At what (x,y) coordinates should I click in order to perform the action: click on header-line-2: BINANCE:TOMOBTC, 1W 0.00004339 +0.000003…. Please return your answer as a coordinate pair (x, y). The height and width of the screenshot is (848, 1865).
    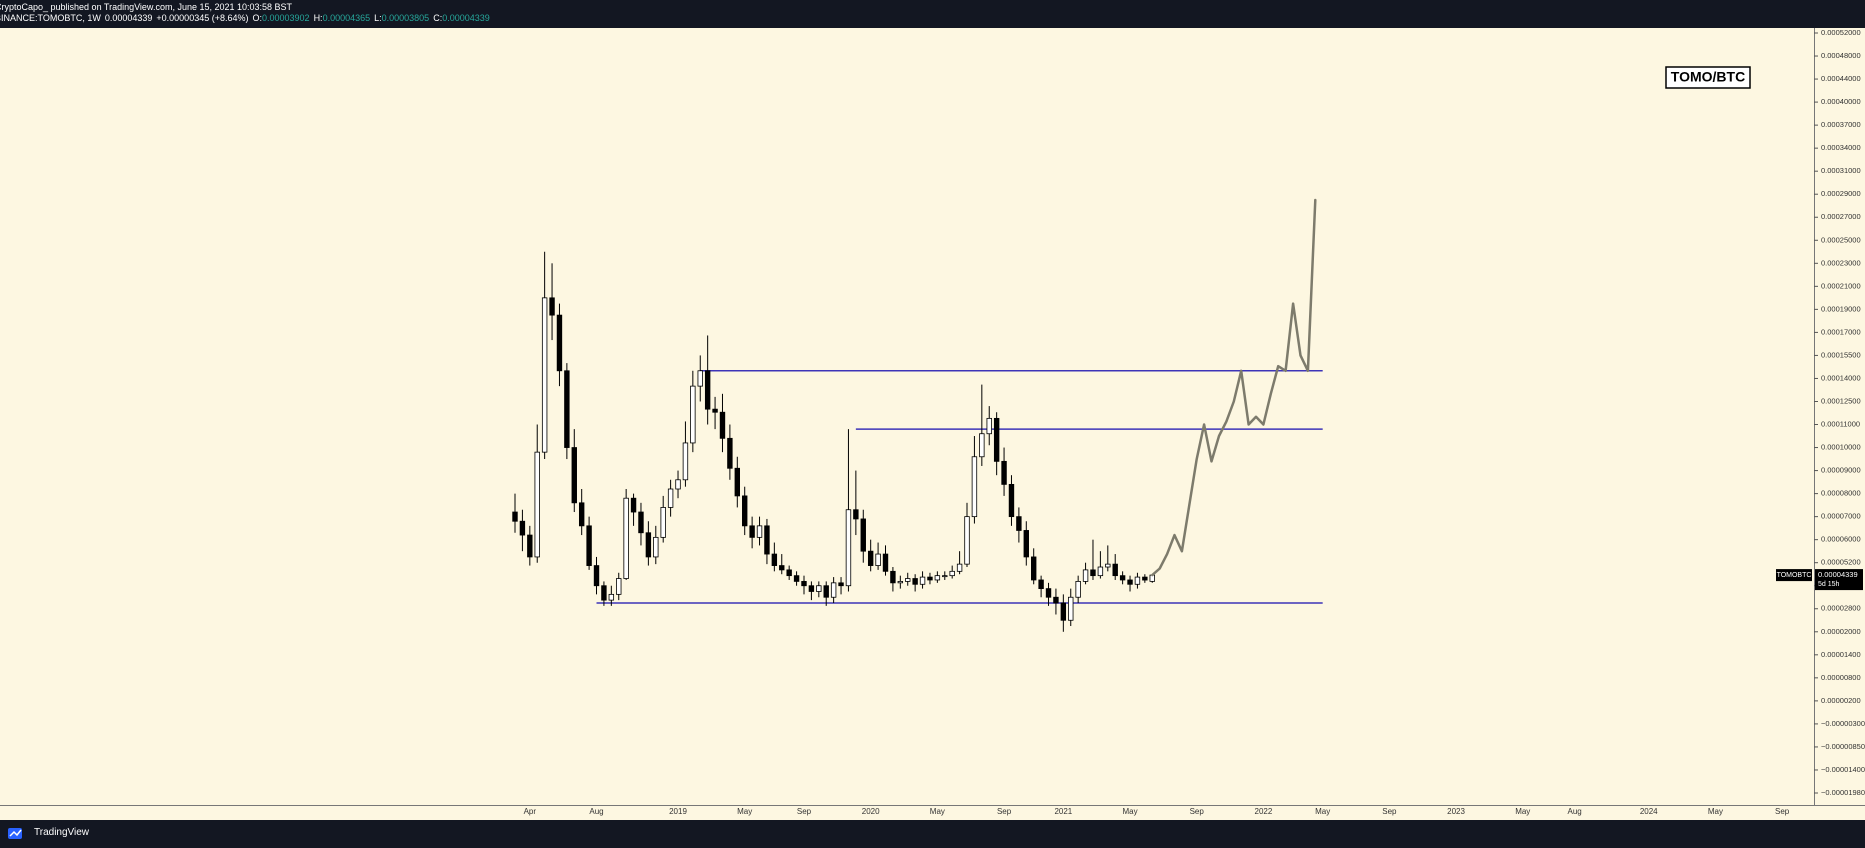
    Looking at the image, I should click on (245, 18).